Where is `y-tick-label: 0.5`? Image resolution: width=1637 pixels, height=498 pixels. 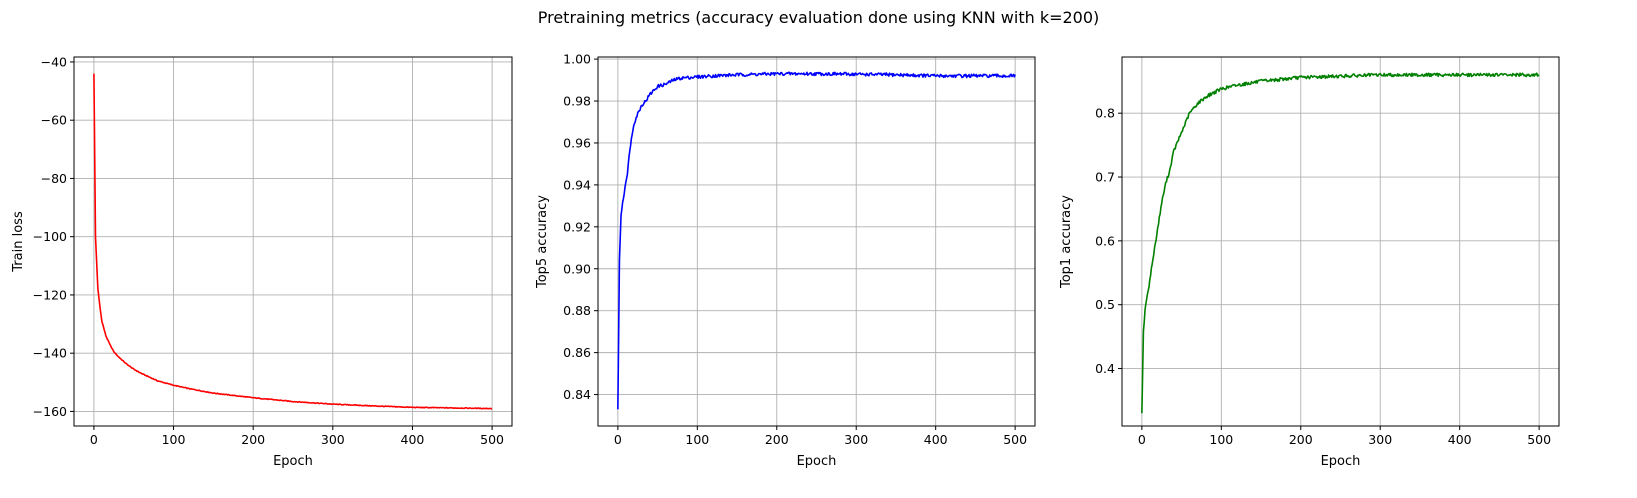 y-tick-label: 0.5 is located at coordinates (1105, 304).